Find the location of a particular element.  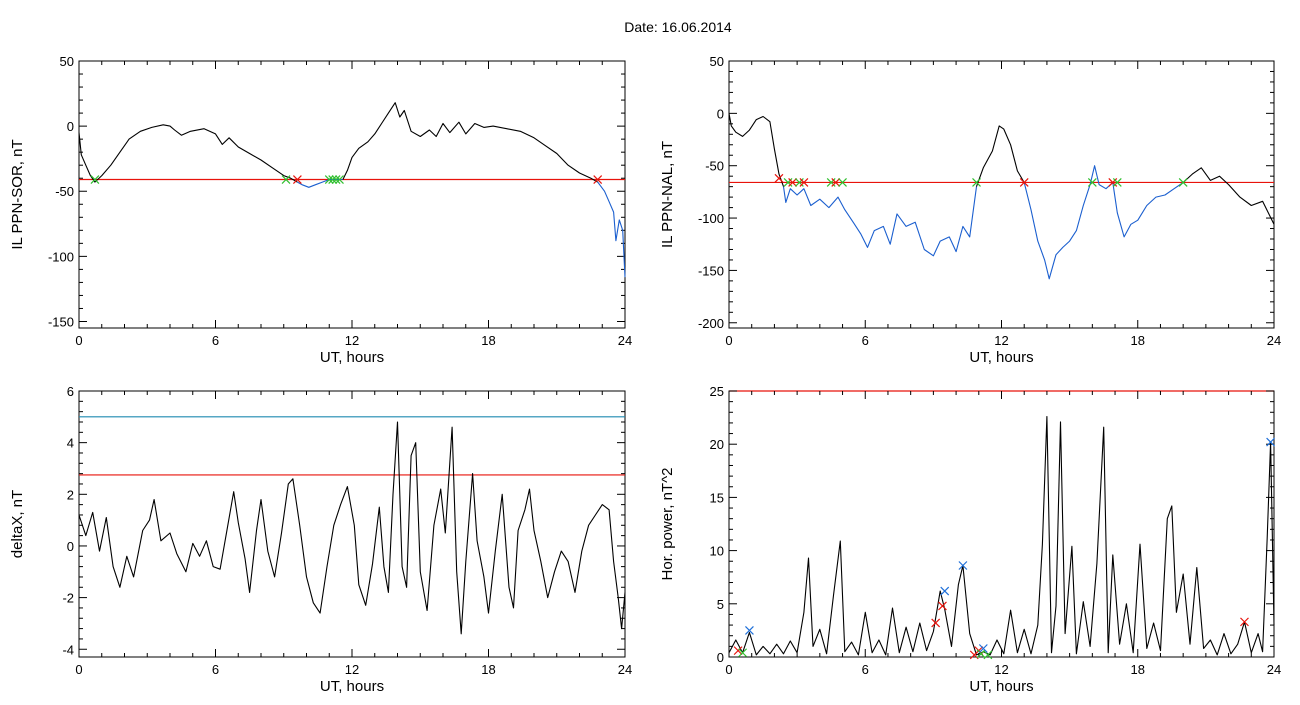

figure-title: Date: 16.06.2014 is located at coordinates (678, 27).